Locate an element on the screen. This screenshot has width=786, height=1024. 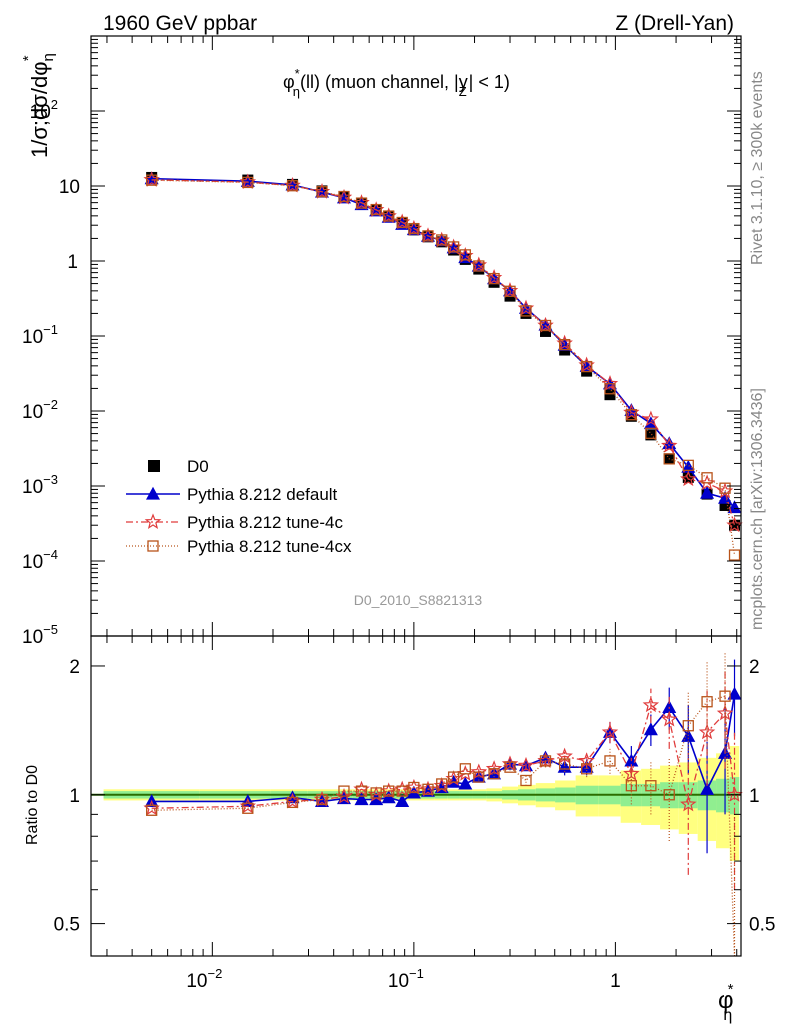
ratio-tick-label-left: 0.5 is located at coordinates (67, 925).